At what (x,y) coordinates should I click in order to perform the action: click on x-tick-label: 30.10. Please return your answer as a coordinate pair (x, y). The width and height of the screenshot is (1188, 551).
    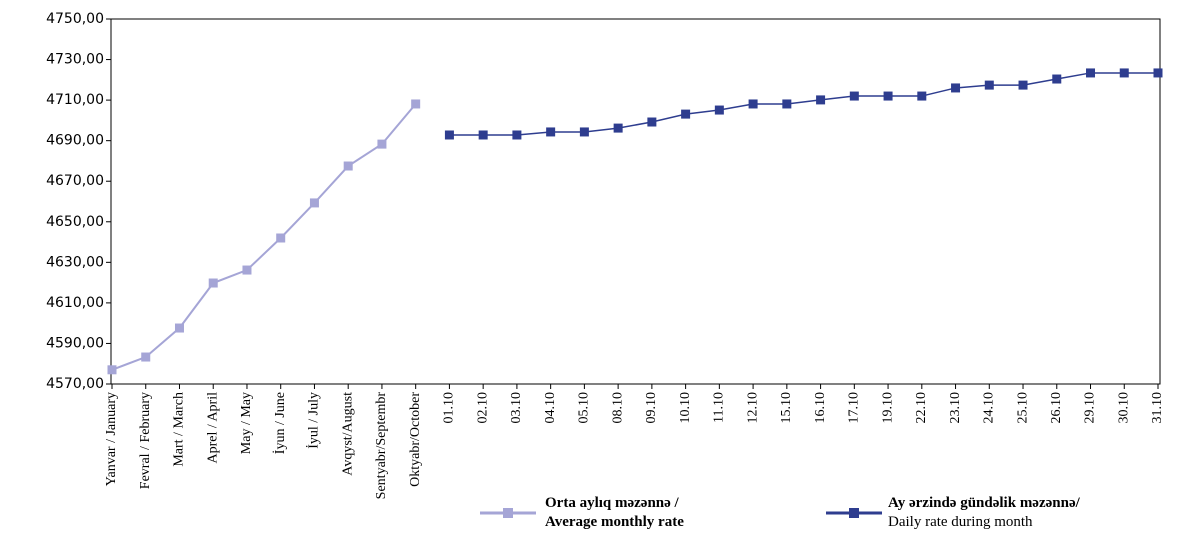
    Looking at the image, I should click on (1123, 408).